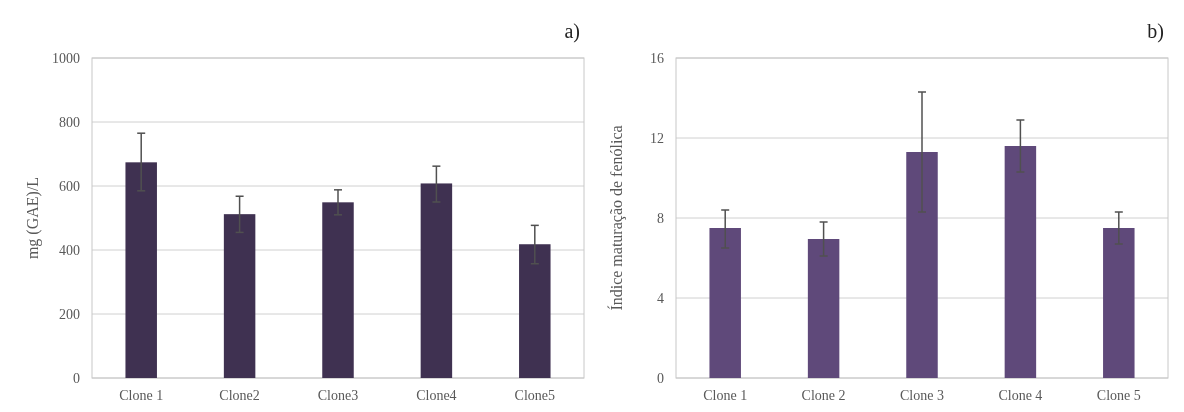 The image size is (1184, 412). I want to click on y-tick-label: 200, so click(69, 314).